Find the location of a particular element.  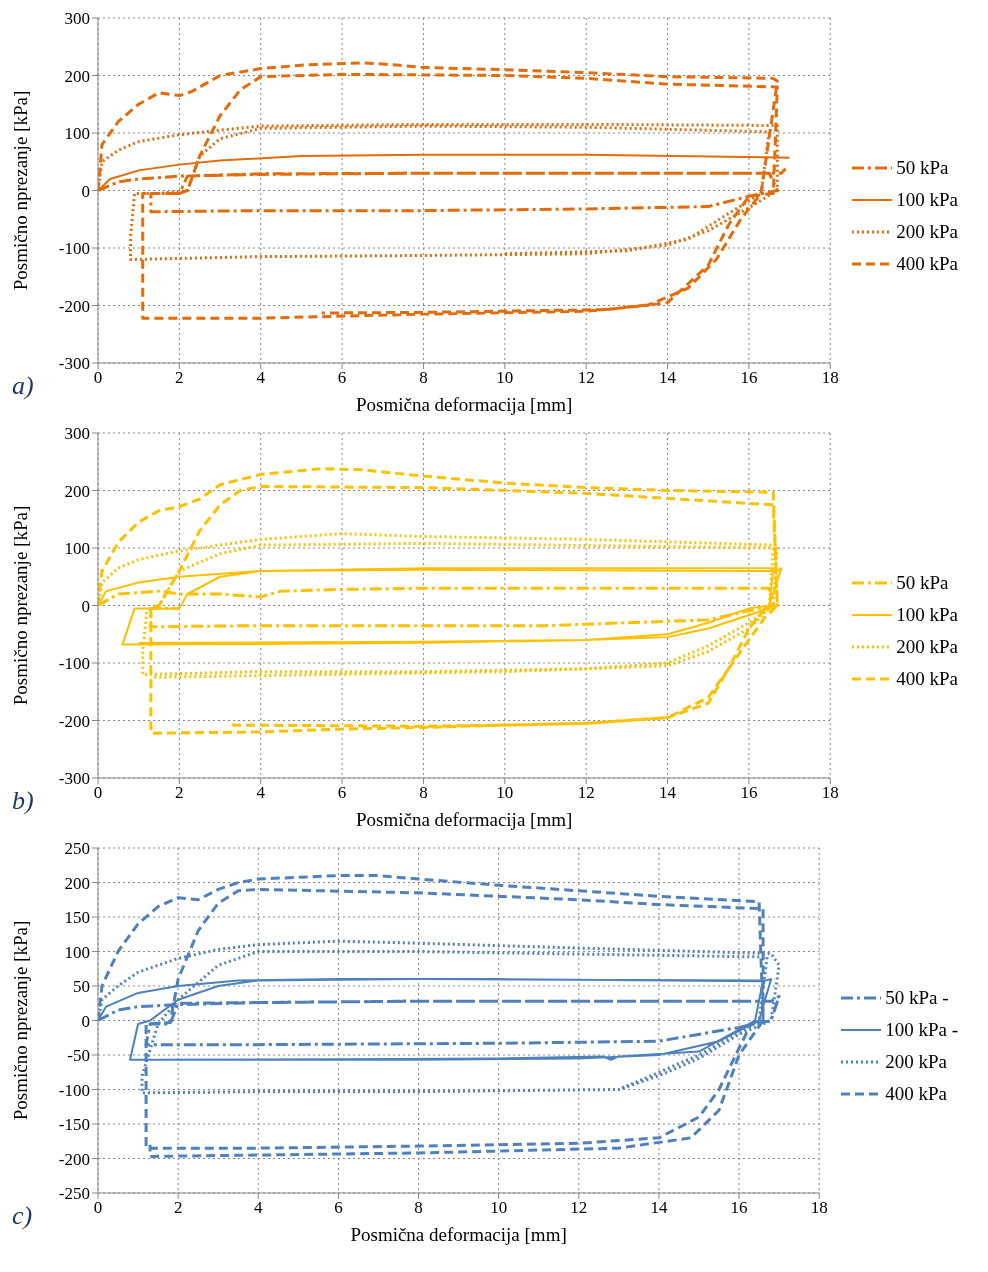

y-tick-label: 150 is located at coordinates (77, 918).